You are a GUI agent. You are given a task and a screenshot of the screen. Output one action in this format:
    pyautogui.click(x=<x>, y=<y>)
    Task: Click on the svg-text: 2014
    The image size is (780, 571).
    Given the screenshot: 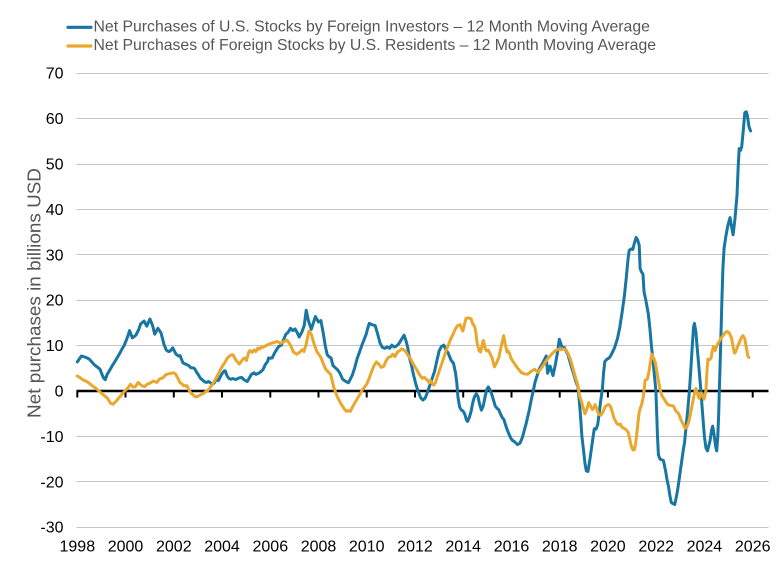 What is the action you would take?
    pyautogui.click(x=463, y=547)
    